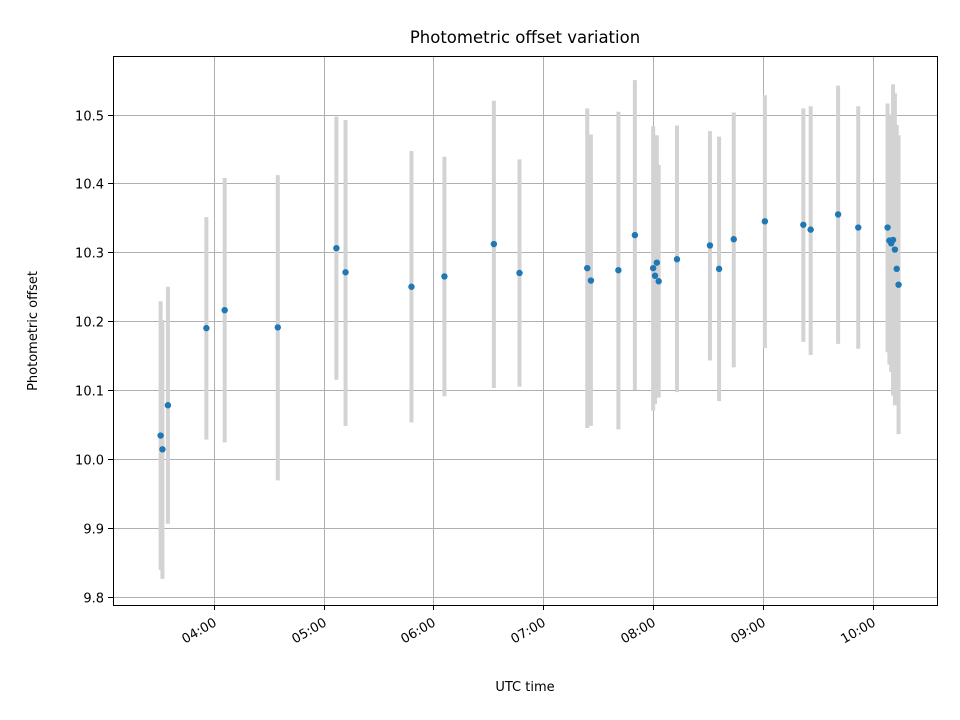 Image resolution: width=960 pixels, height=720 pixels. I want to click on x-tick-label: 04:00, so click(200, 631).